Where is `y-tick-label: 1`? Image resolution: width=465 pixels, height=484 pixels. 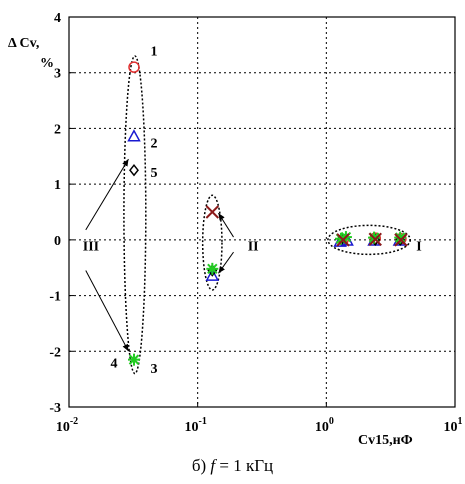
y-tick-label: 1 is located at coordinates (57, 185).